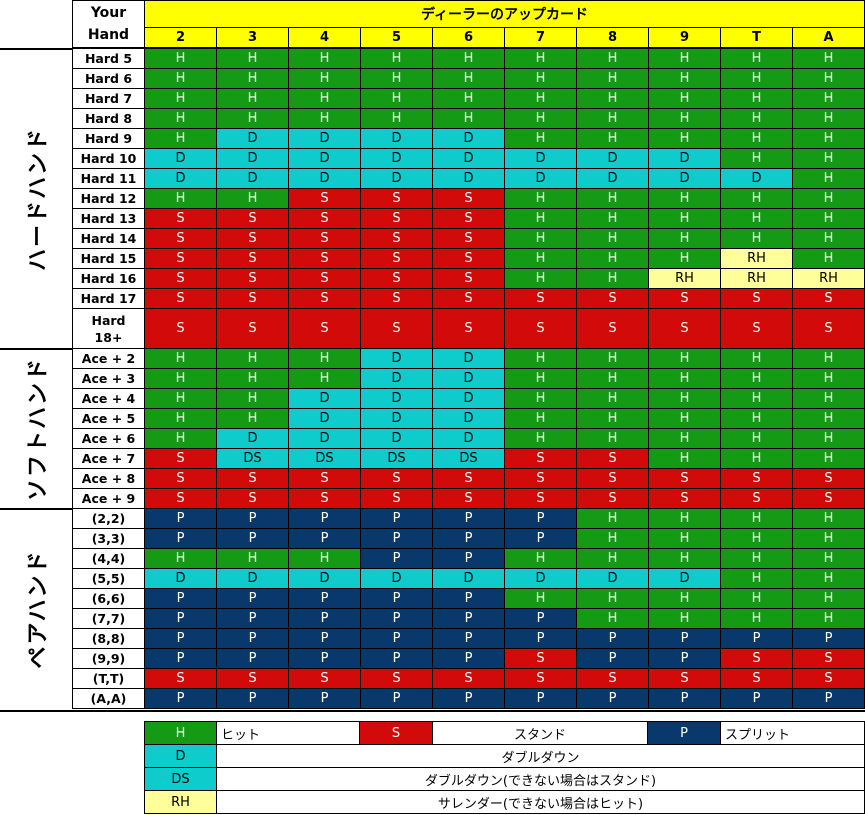 Image resolution: width=865 pixels, height=815 pixels. Describe the element at coordinates (108, 378) in the screenshot. I see `row-label: Ace + 3` at that location.